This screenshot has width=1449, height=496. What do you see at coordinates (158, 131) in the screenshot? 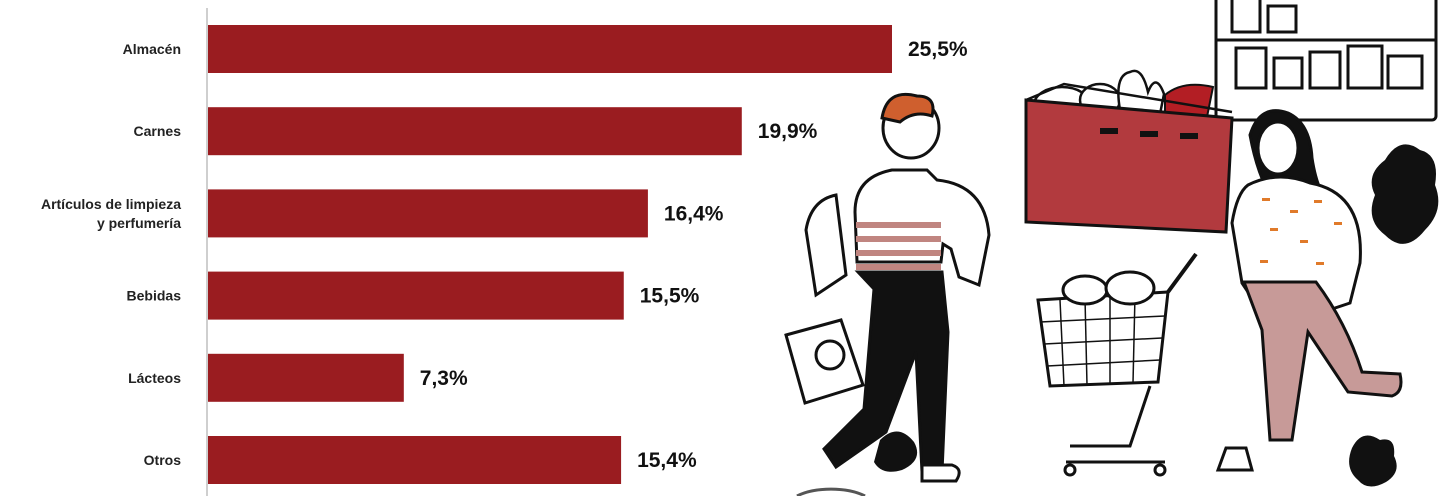
I see `category-label: Carnes` at bounding box center [158, 131].